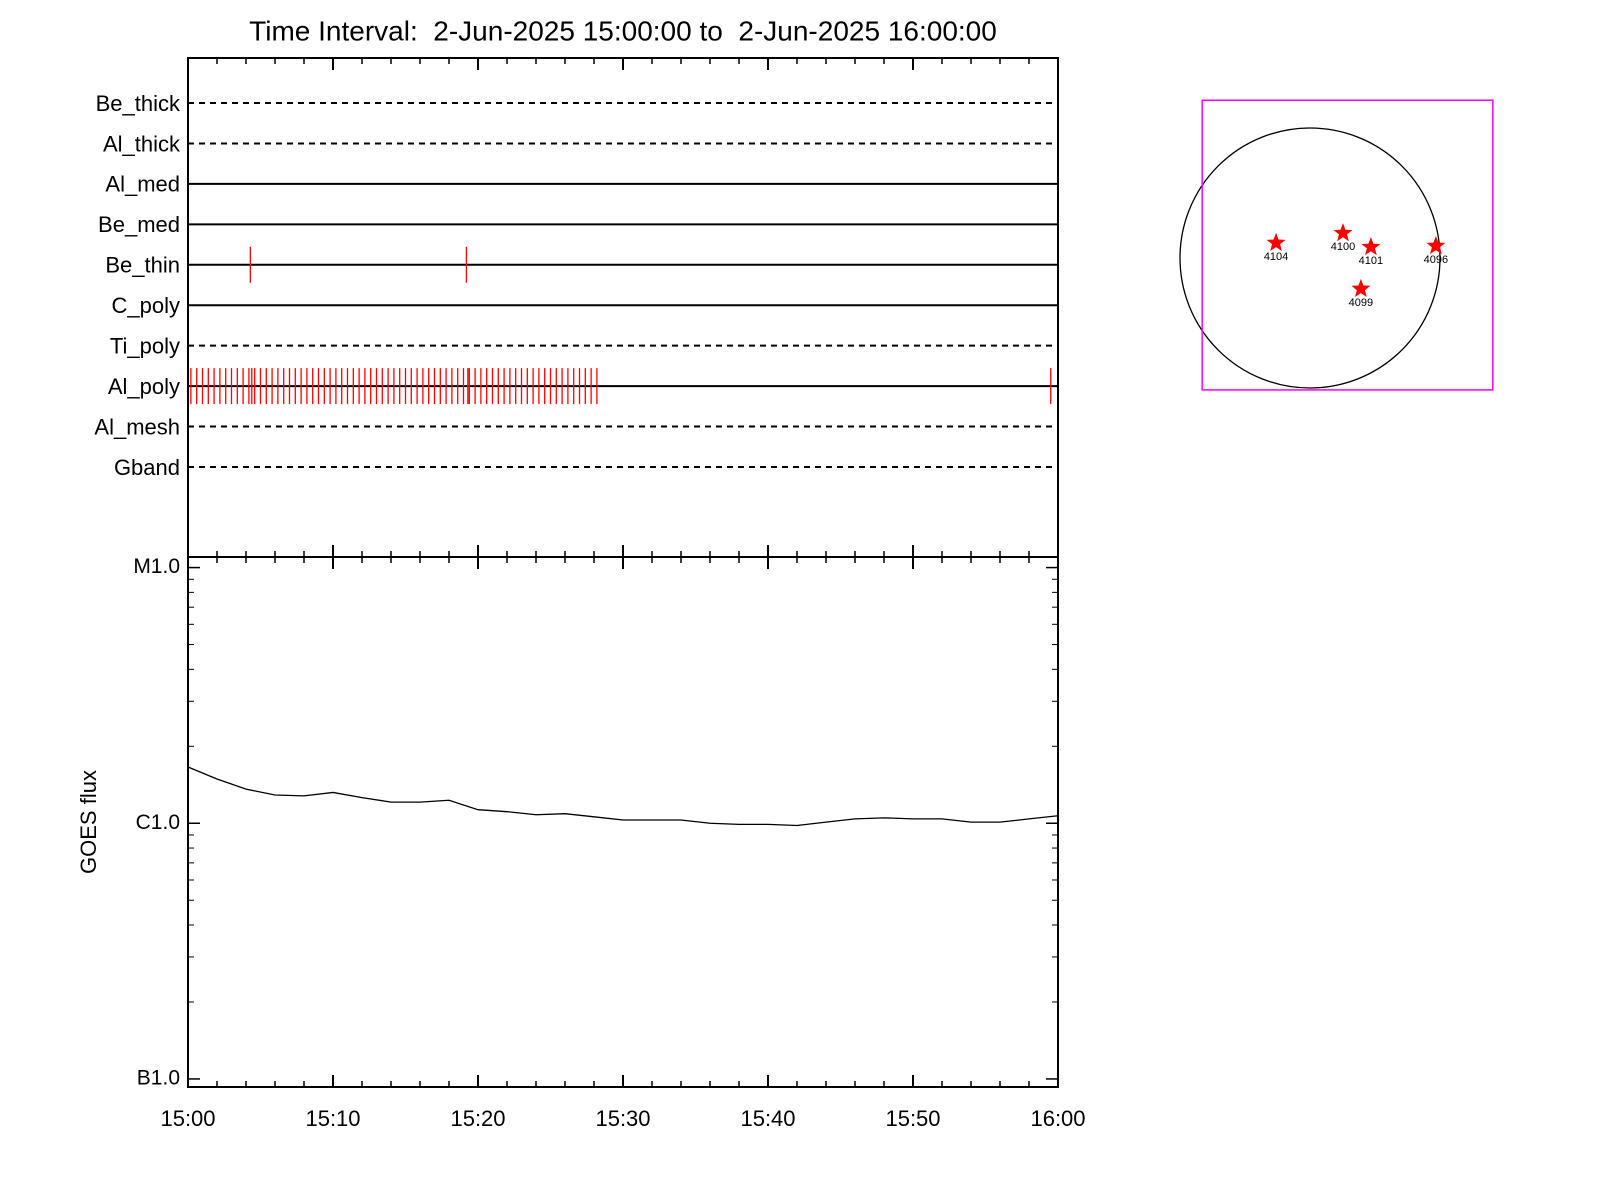 Image resolution: width=1600 pixels, height=1200 pixels. Describe the element at coordinates (1057, 1118) in the screenshot. I see `x-tick-label: 16:00` at that location.